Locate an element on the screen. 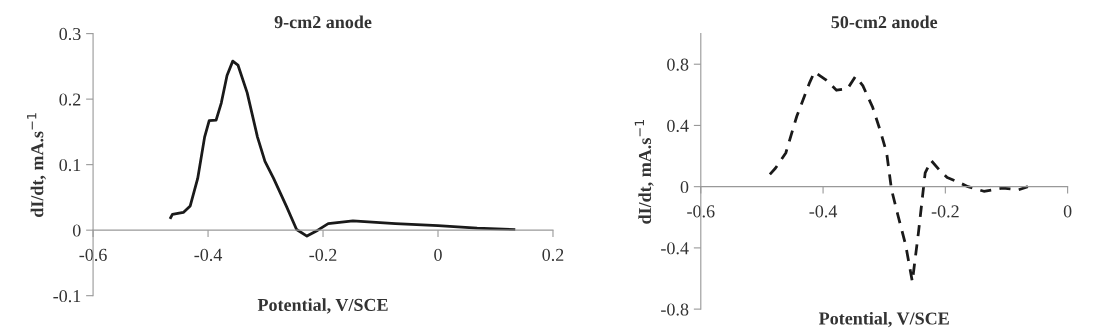 The image size is (1095, 336). y-tick-label: -0.8 is located at coordinates (675, 309).